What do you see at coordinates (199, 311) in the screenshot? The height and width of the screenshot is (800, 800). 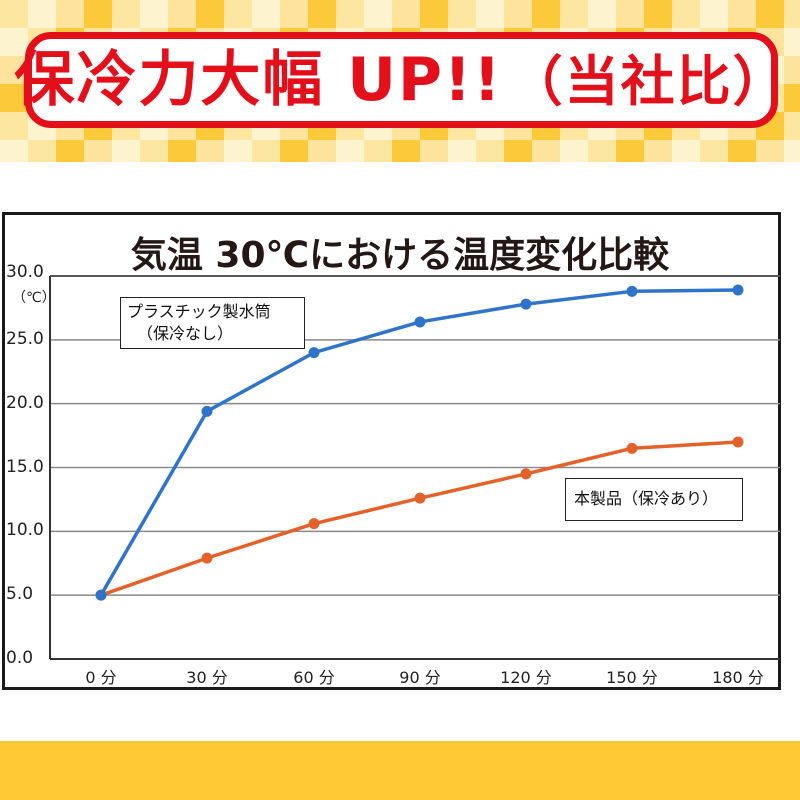 I see `legend-plastic-line1: プラスチック製水筒` at bounding box center [199, 311].